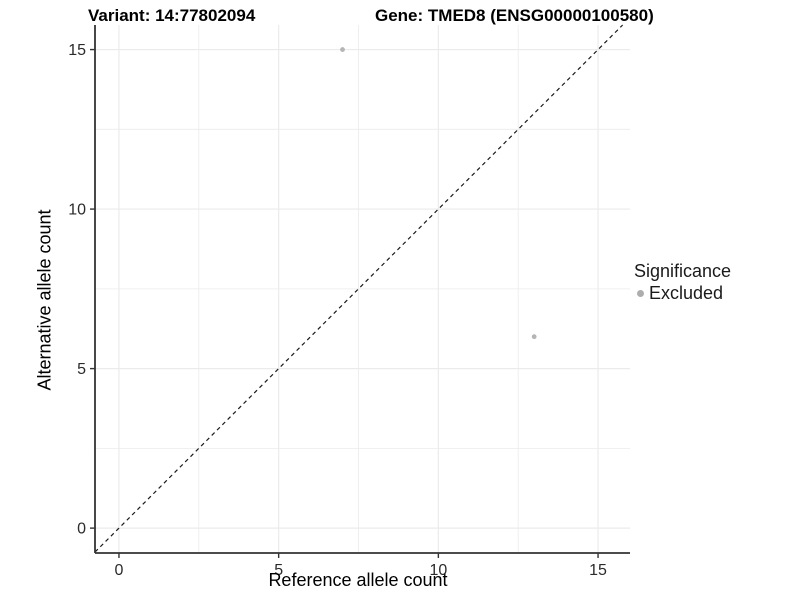 Image resolution: width=800 pixels, height=600 pixels. I want to click on x-tick-label: 0, so click(119, 570).